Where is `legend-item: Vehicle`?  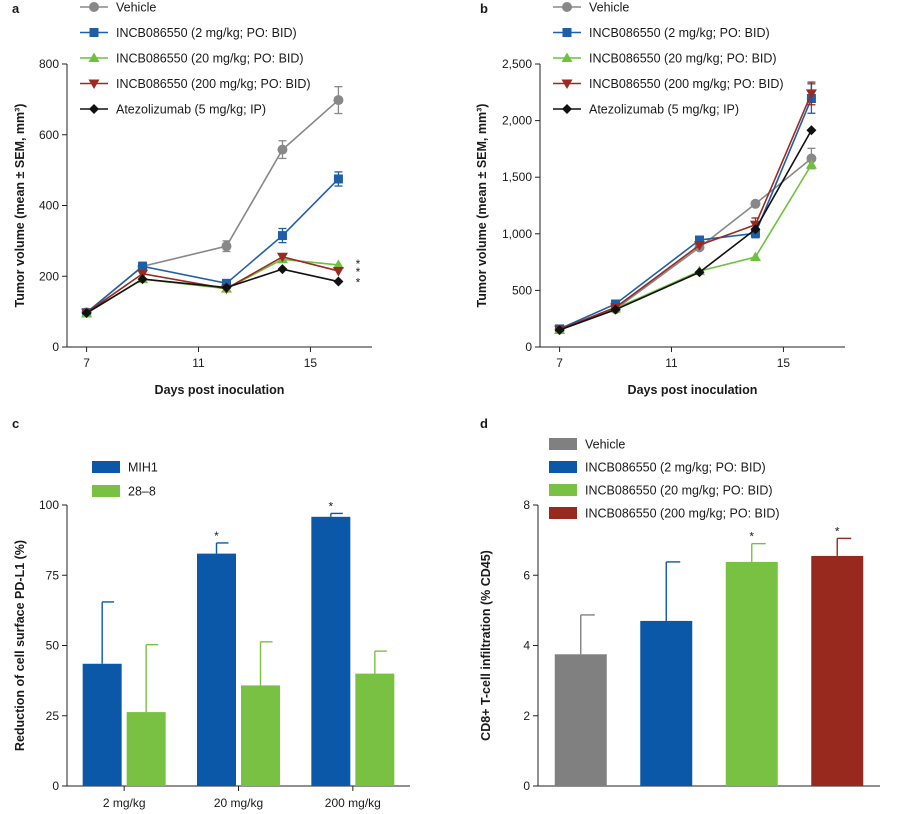
legend-item: Vehicle is located at coordinates (591, 8).